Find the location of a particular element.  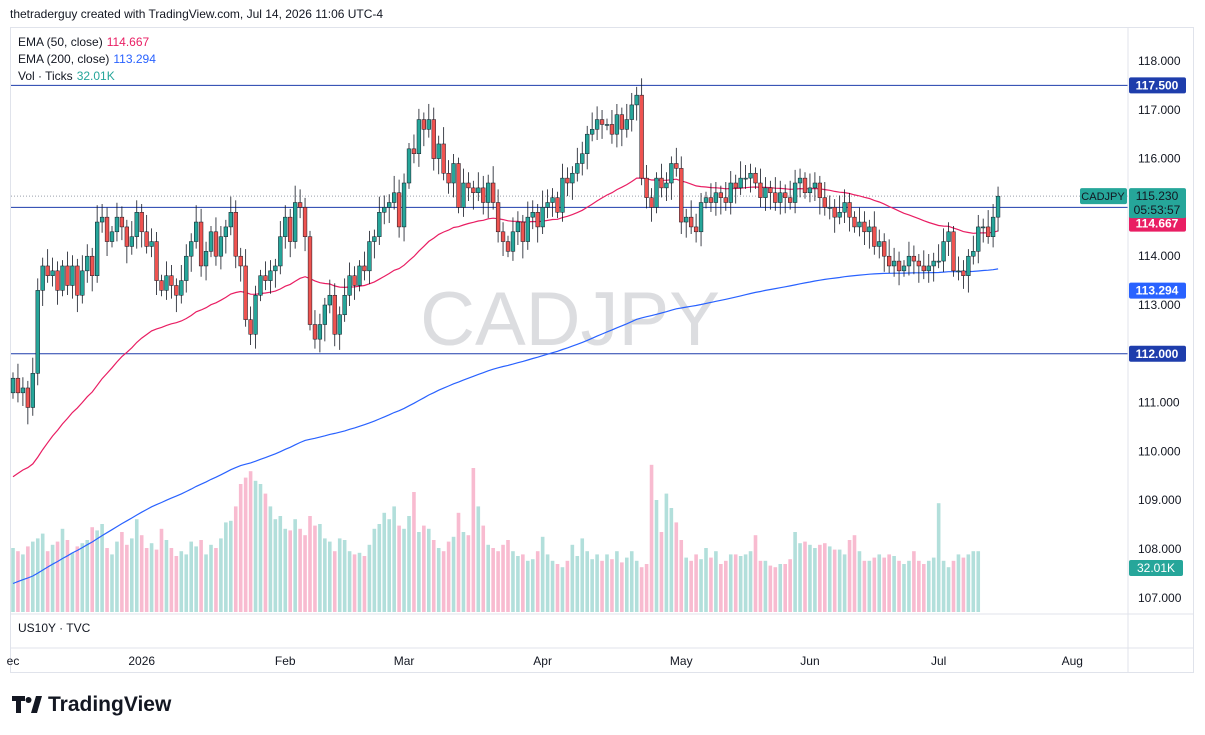

legend-volume: Vol · Ticks 32.01K is located at coordinates (87, 76).